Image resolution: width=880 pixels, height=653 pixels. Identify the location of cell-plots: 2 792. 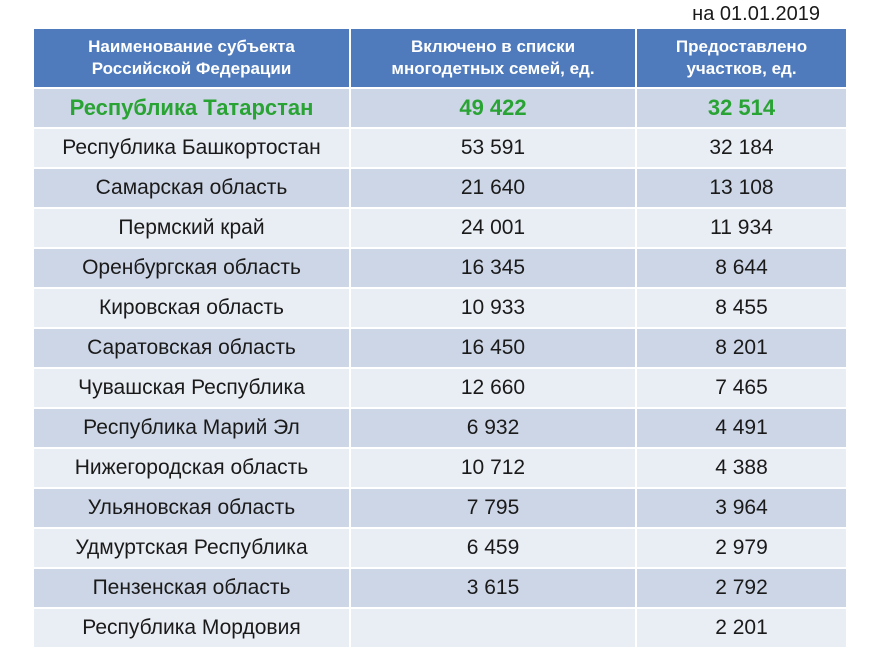
(741, 588).